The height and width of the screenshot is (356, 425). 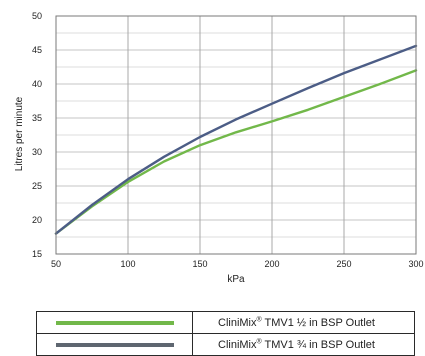 What do you see at coordinates (37, 186) in the screenshot?
I see `y-tick-label: 25` at bounding box center [37, 186].